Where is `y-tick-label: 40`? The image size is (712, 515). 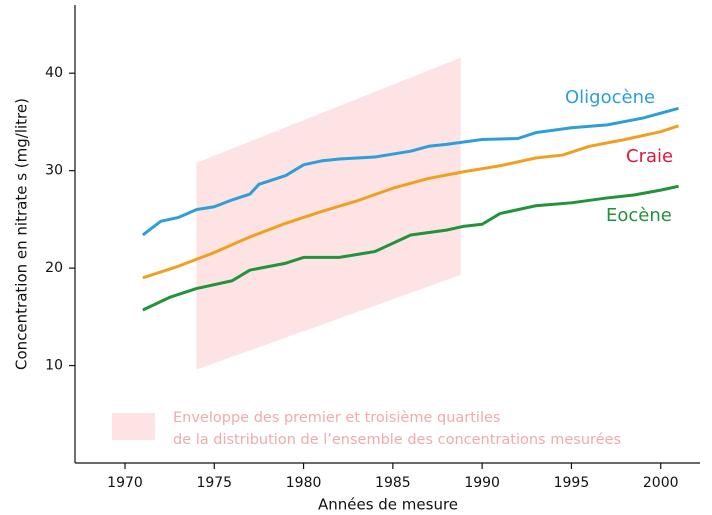
y-tick-label: 40 is located at coordinates (54, 73).